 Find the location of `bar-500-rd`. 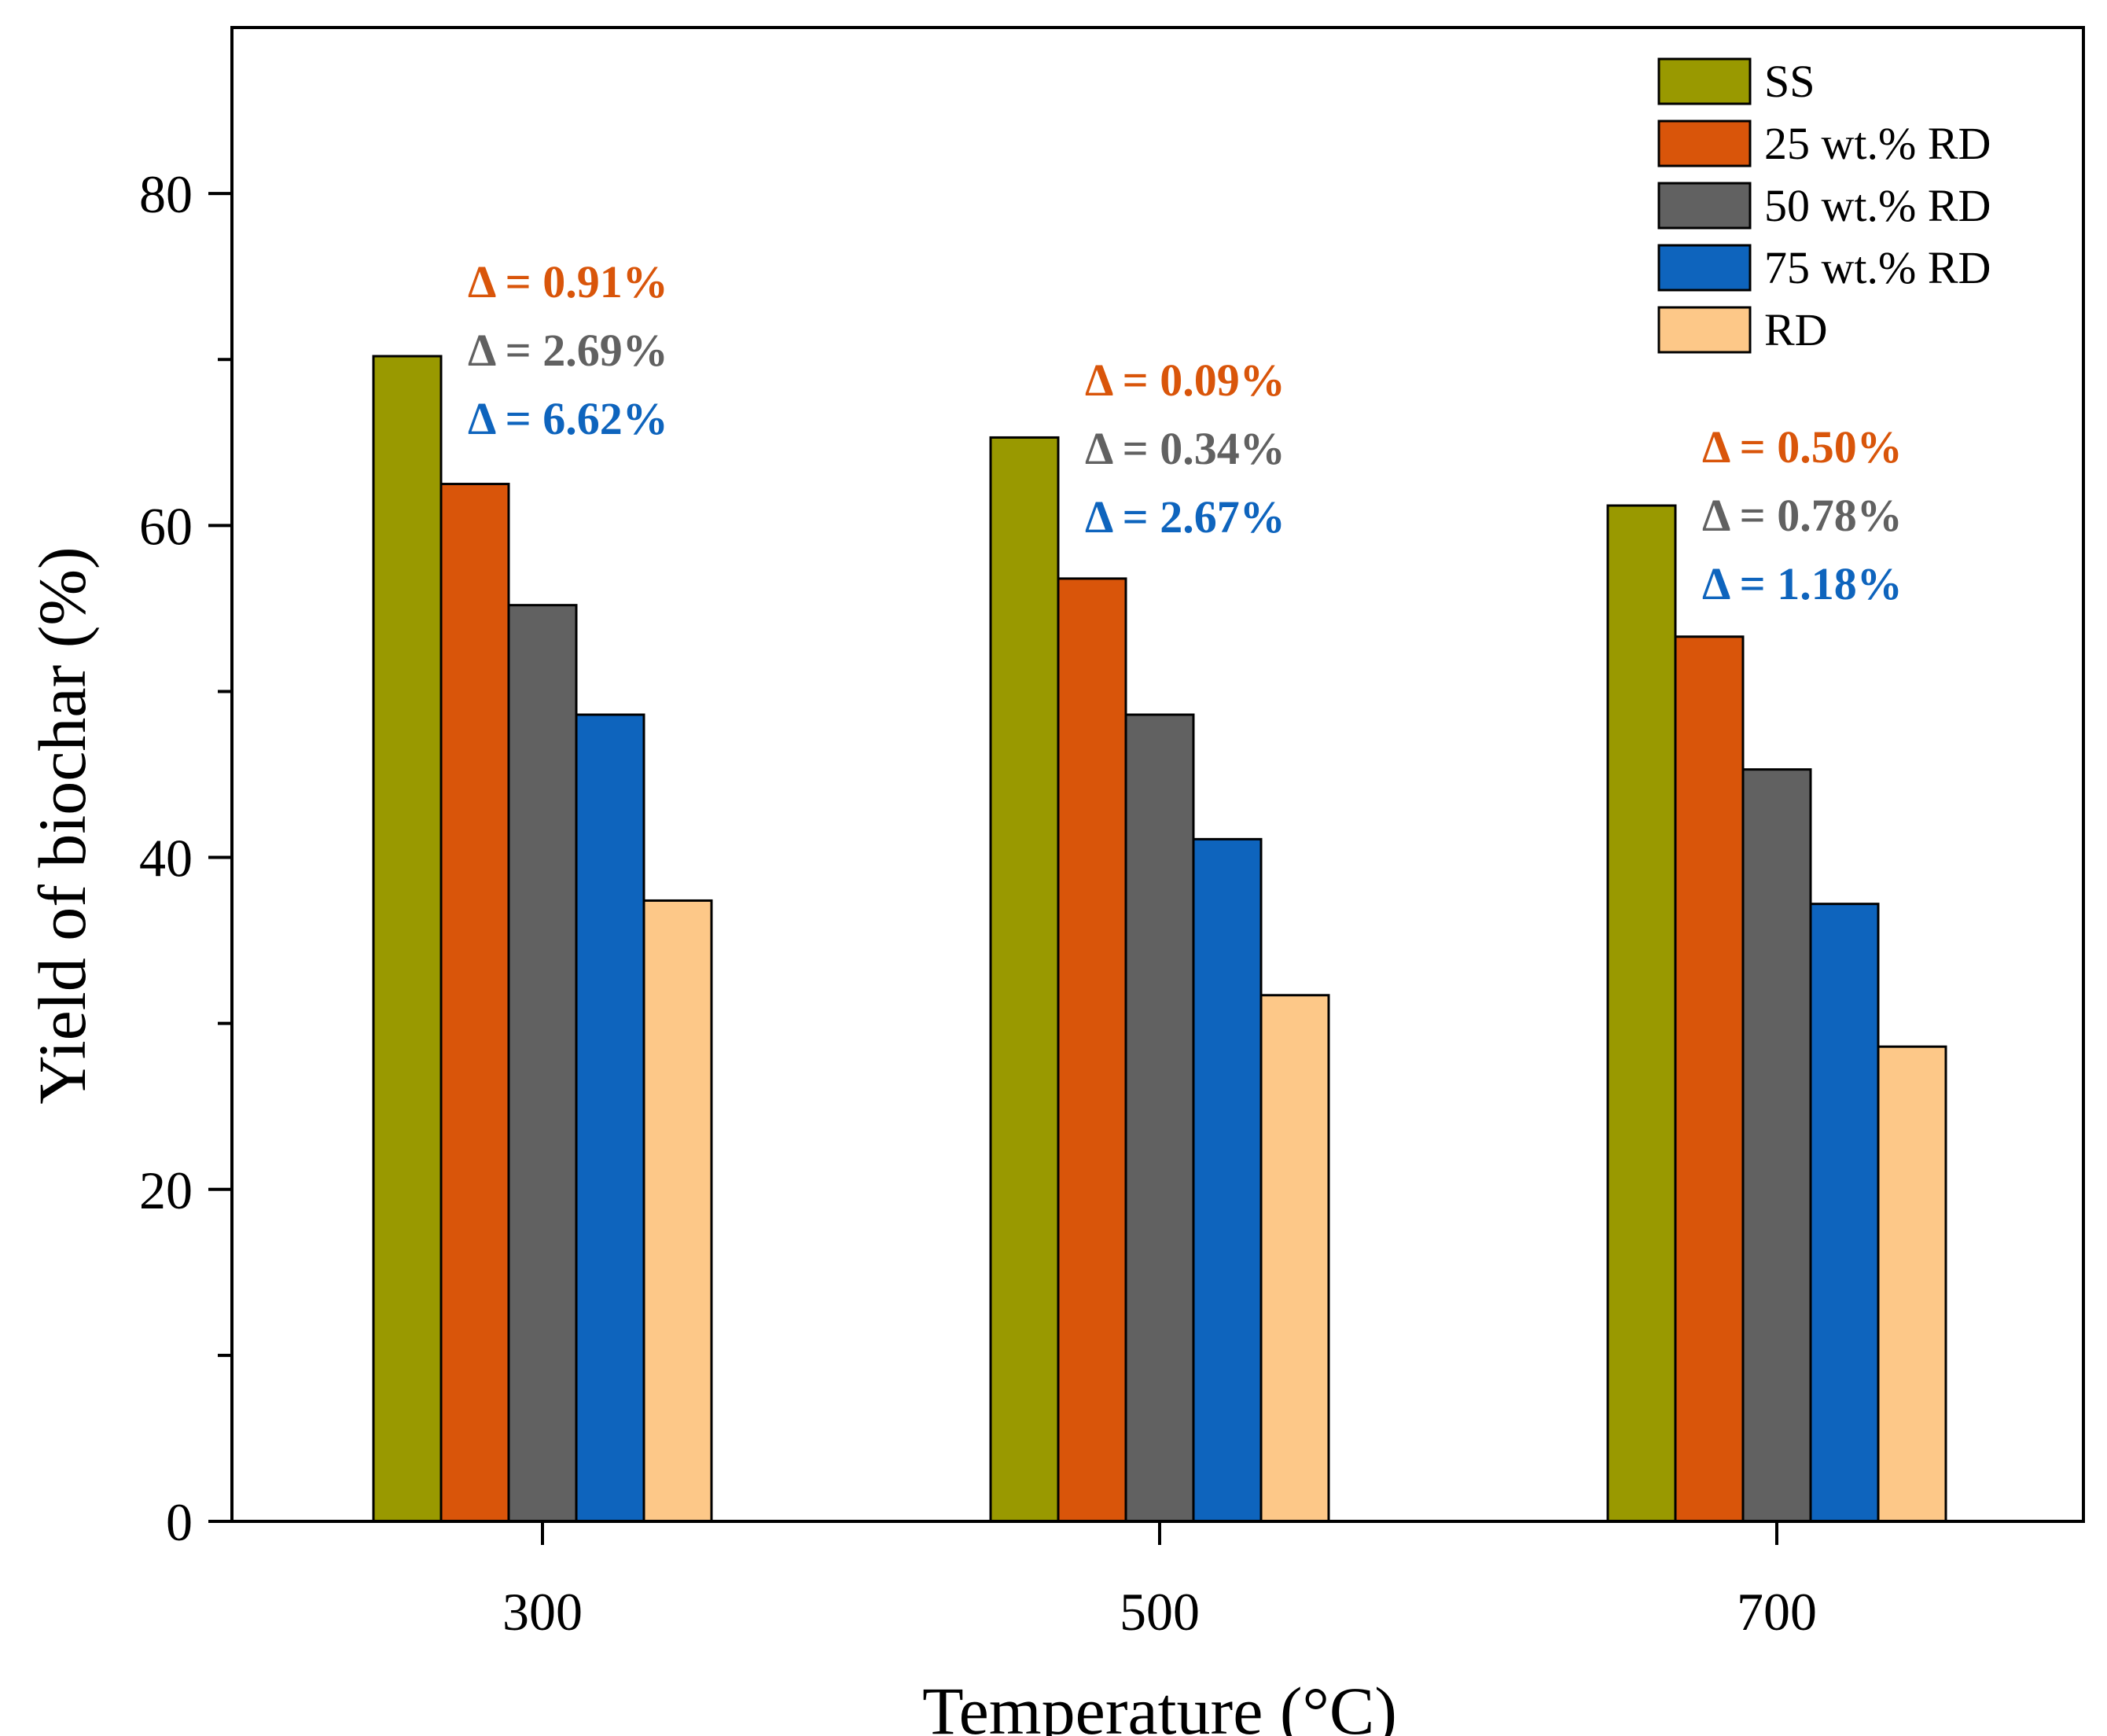

bar-500-rd is located at coordinates (1294, 1258).